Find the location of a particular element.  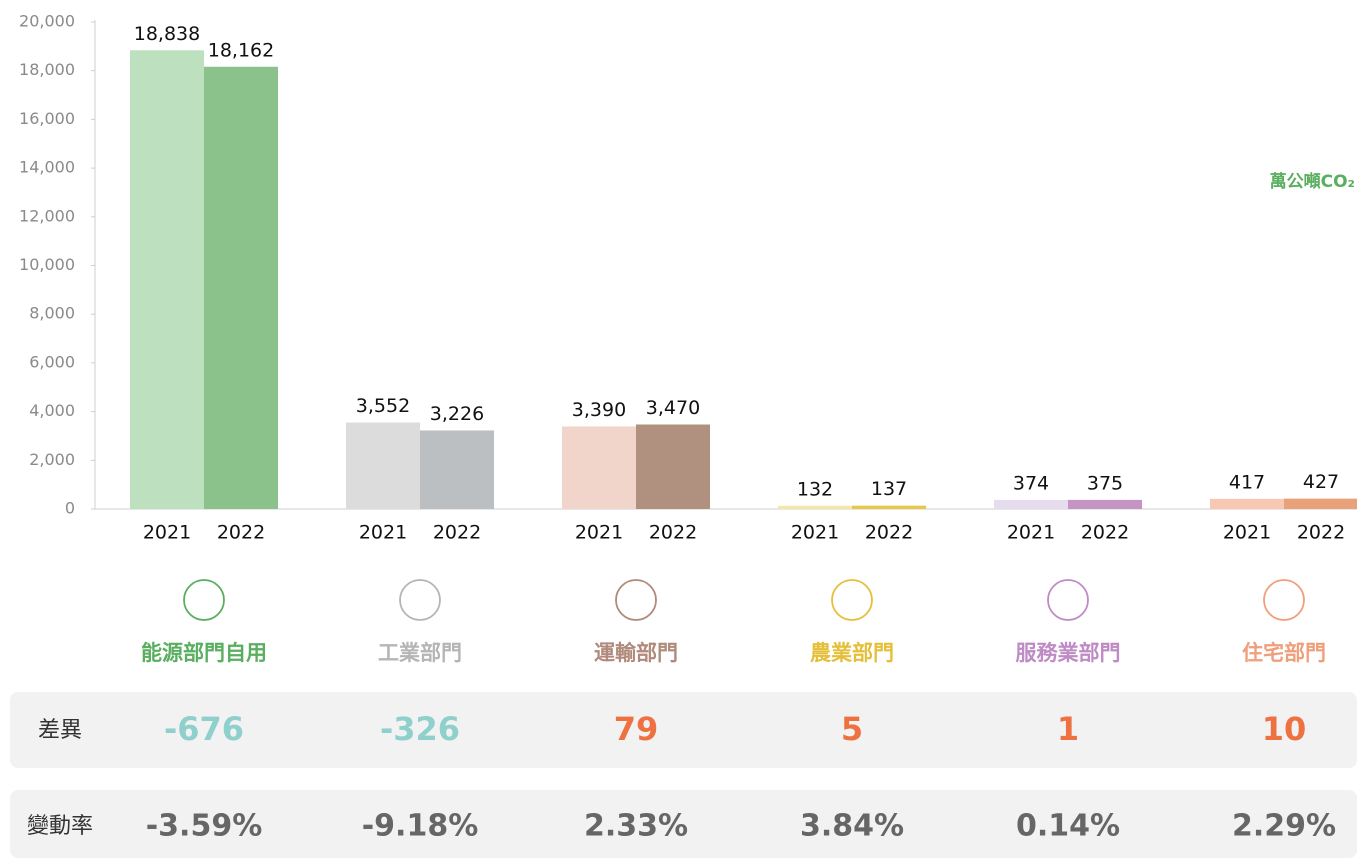

y-tick-label: 18,000 is located at coordinates (47, 69).